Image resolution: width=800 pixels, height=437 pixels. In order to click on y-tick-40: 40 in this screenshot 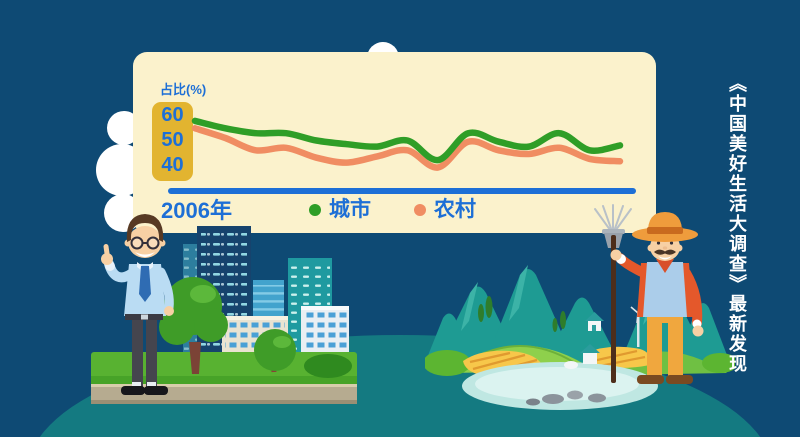, I will do `click(172, 165)`.